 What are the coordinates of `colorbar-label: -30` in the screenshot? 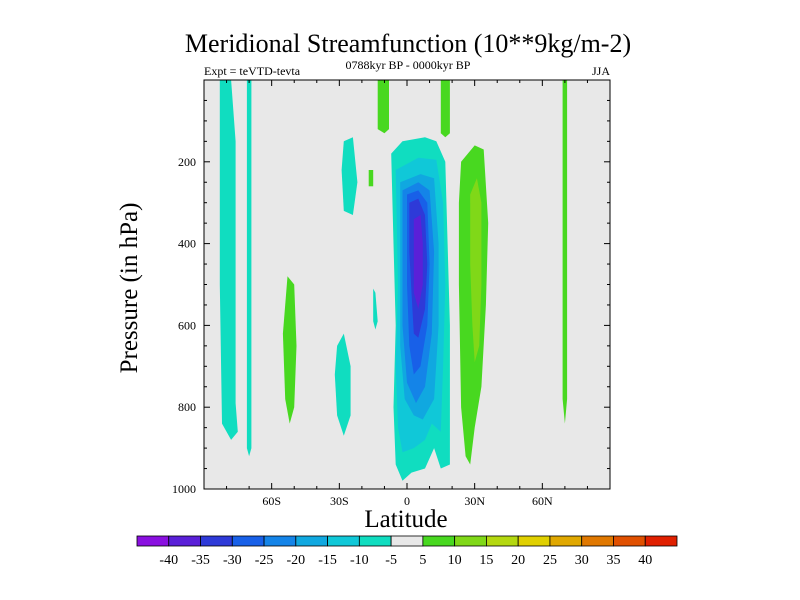 It's located at (232, 560).